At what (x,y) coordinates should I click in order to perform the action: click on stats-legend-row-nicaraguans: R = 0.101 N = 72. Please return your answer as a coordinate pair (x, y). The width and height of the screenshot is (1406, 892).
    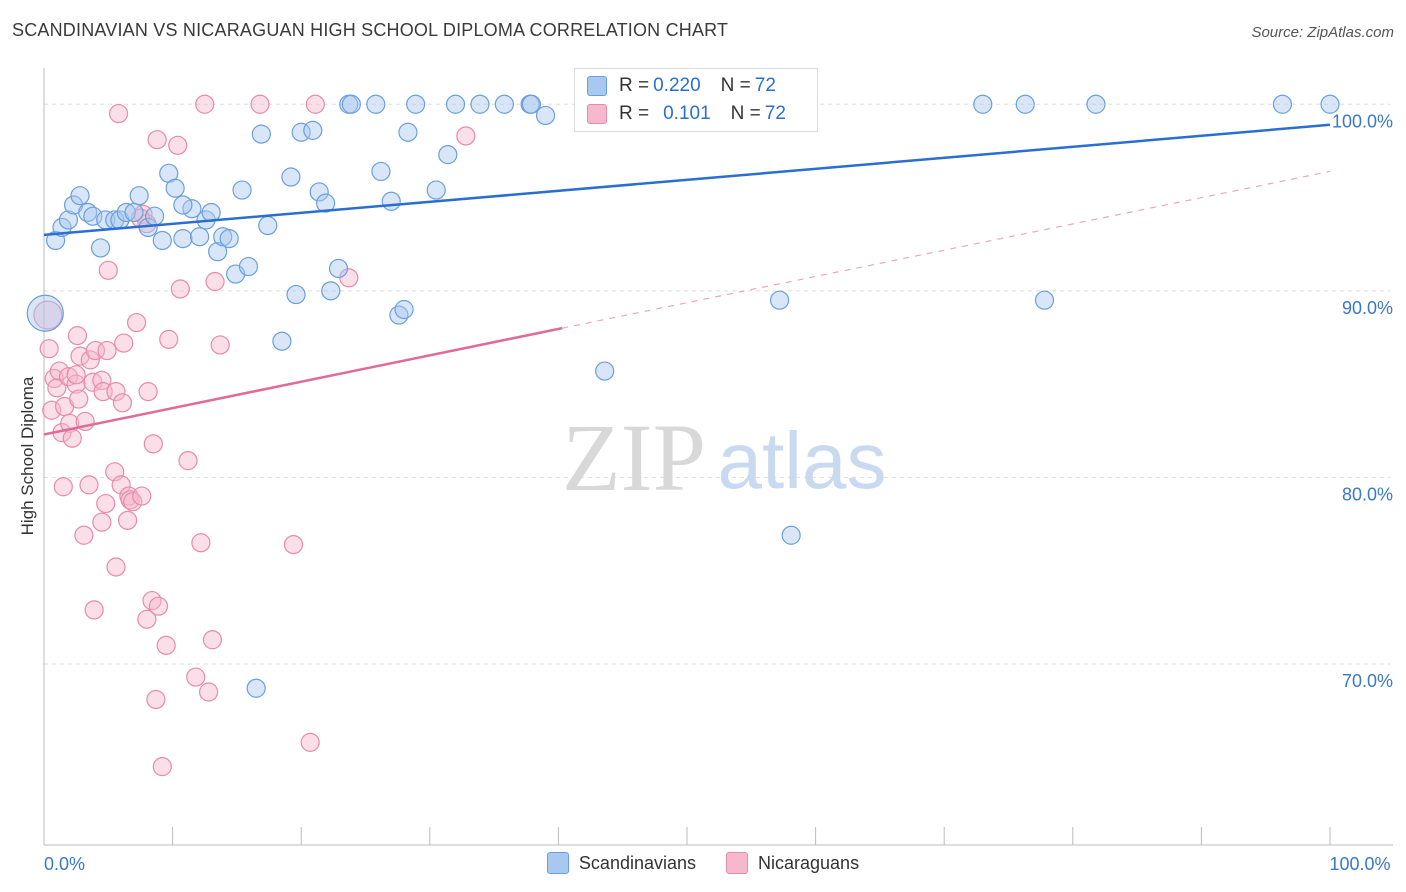
    Looking at the image, I should click on (686, 114).